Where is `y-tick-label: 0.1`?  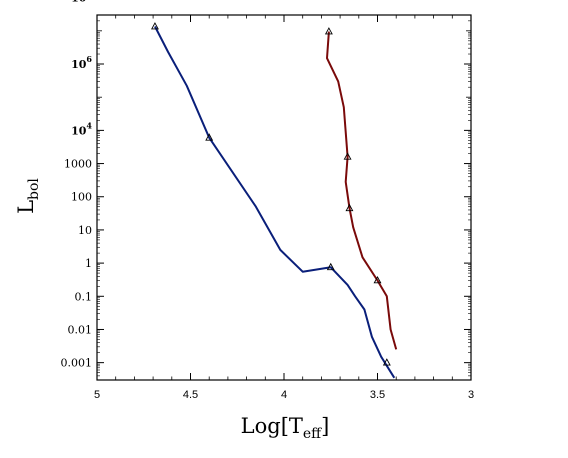
y-tick-label: 0.1 is located at coordinates (84, 296).